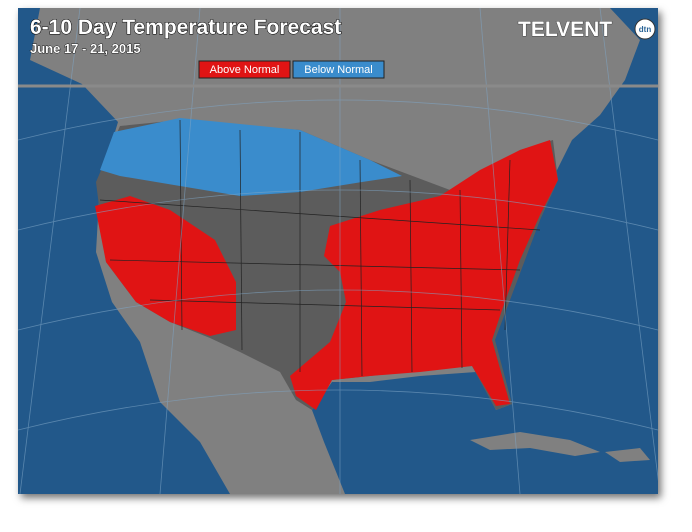 The image size is (692, 532). Describe the element at coordinates (535, 444) in the screenshot. I see `cuba` at that location.